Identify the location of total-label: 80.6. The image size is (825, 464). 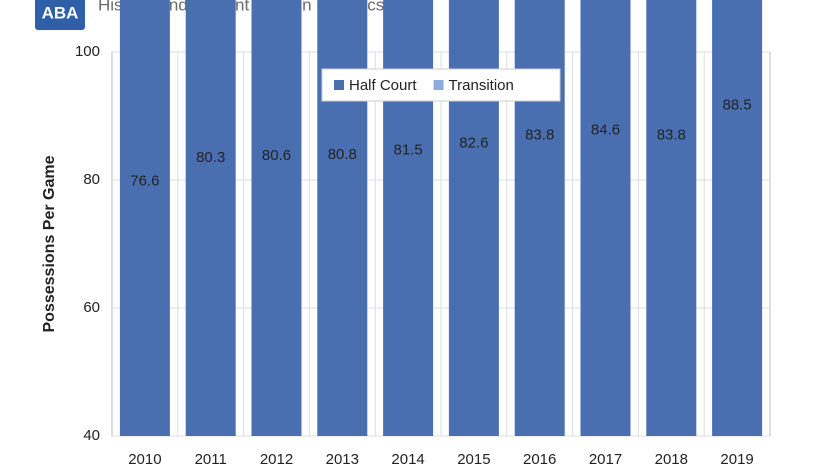
(276, 155).